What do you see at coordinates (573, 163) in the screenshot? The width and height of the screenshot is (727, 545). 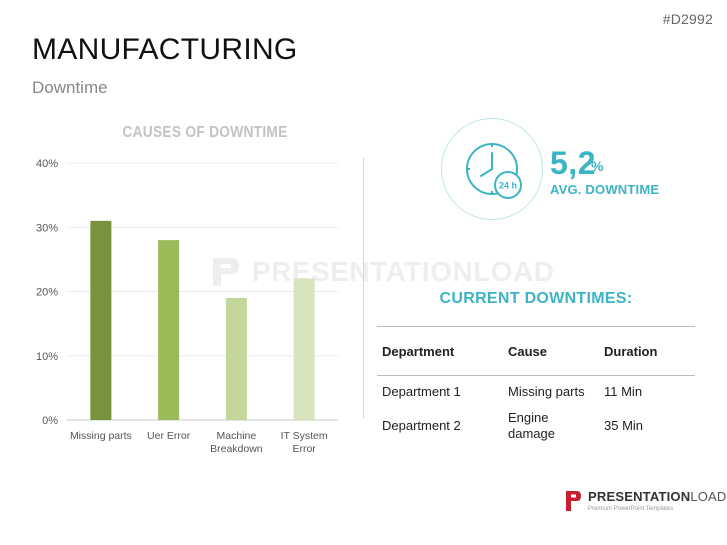 I see `stat-value: 5,2` at bounding box center [573, 163].